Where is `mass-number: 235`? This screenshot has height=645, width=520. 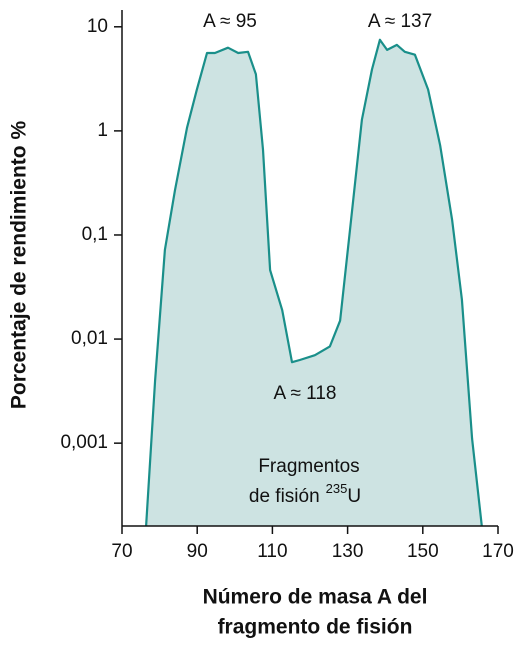 mass-number: 235 is located at coordinates (337, 488).